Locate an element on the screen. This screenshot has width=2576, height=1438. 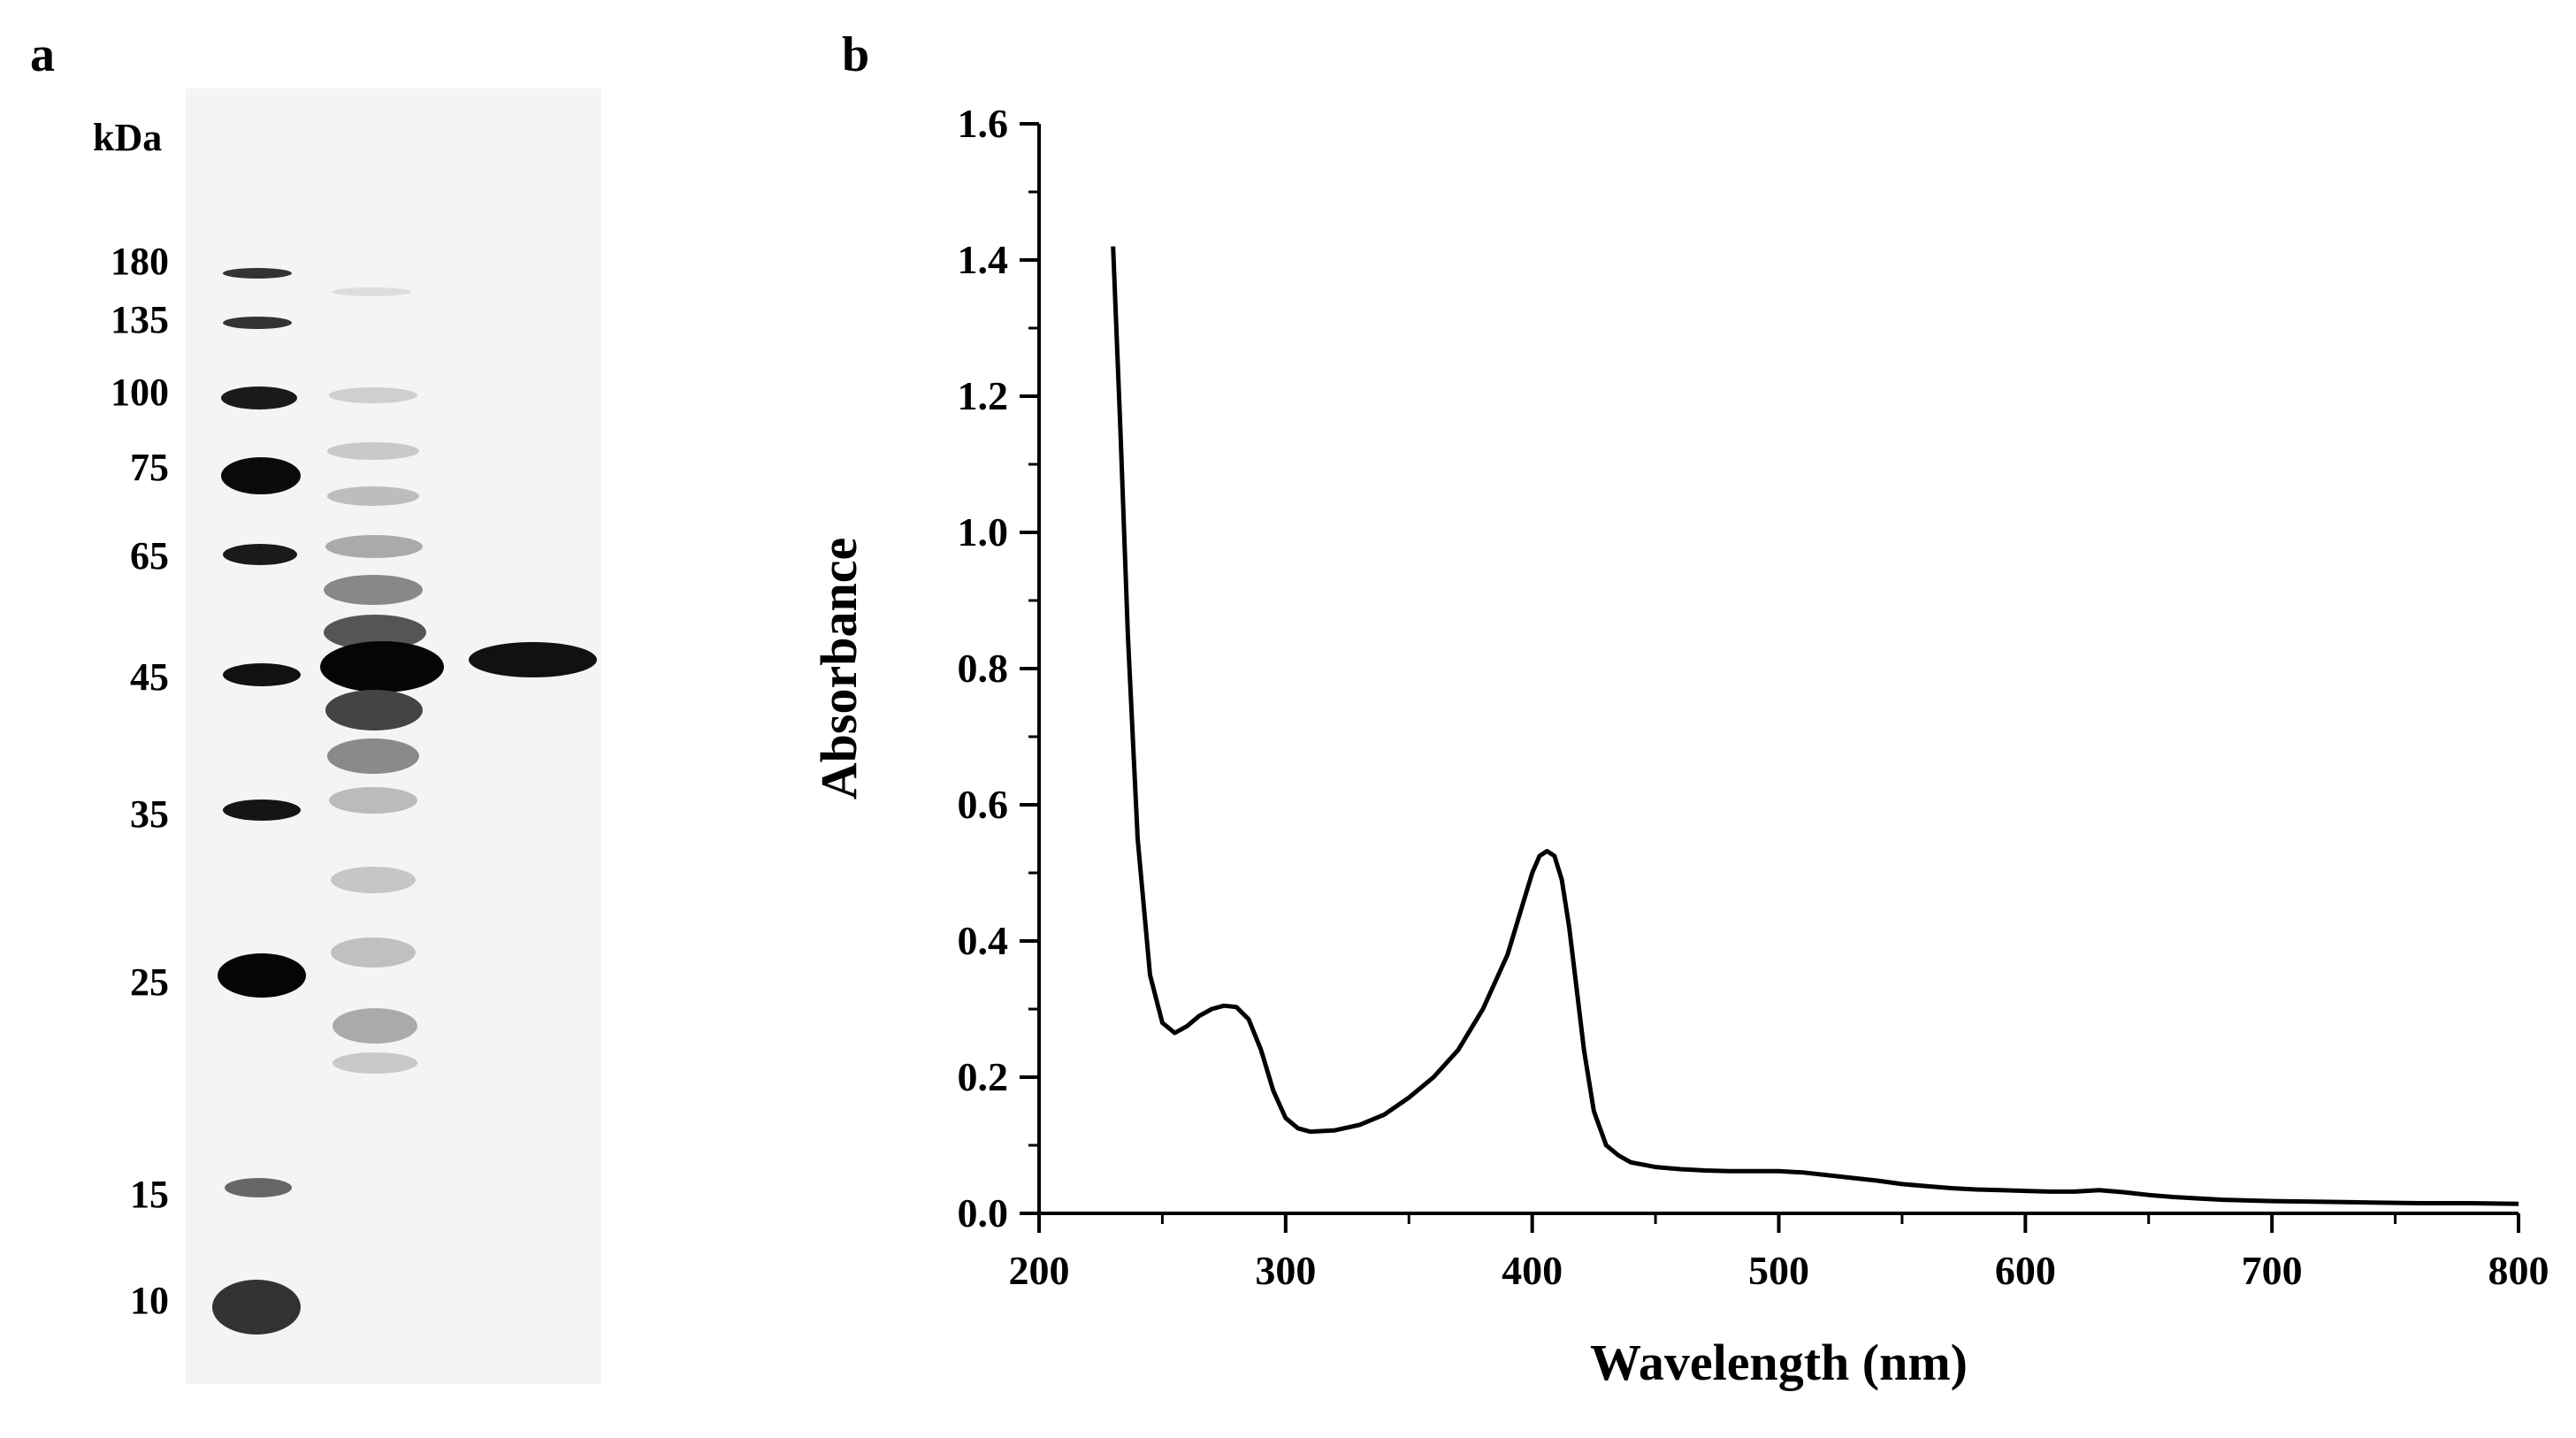
y-tick-label: 0.2 is located at coordinates (983, 1076).